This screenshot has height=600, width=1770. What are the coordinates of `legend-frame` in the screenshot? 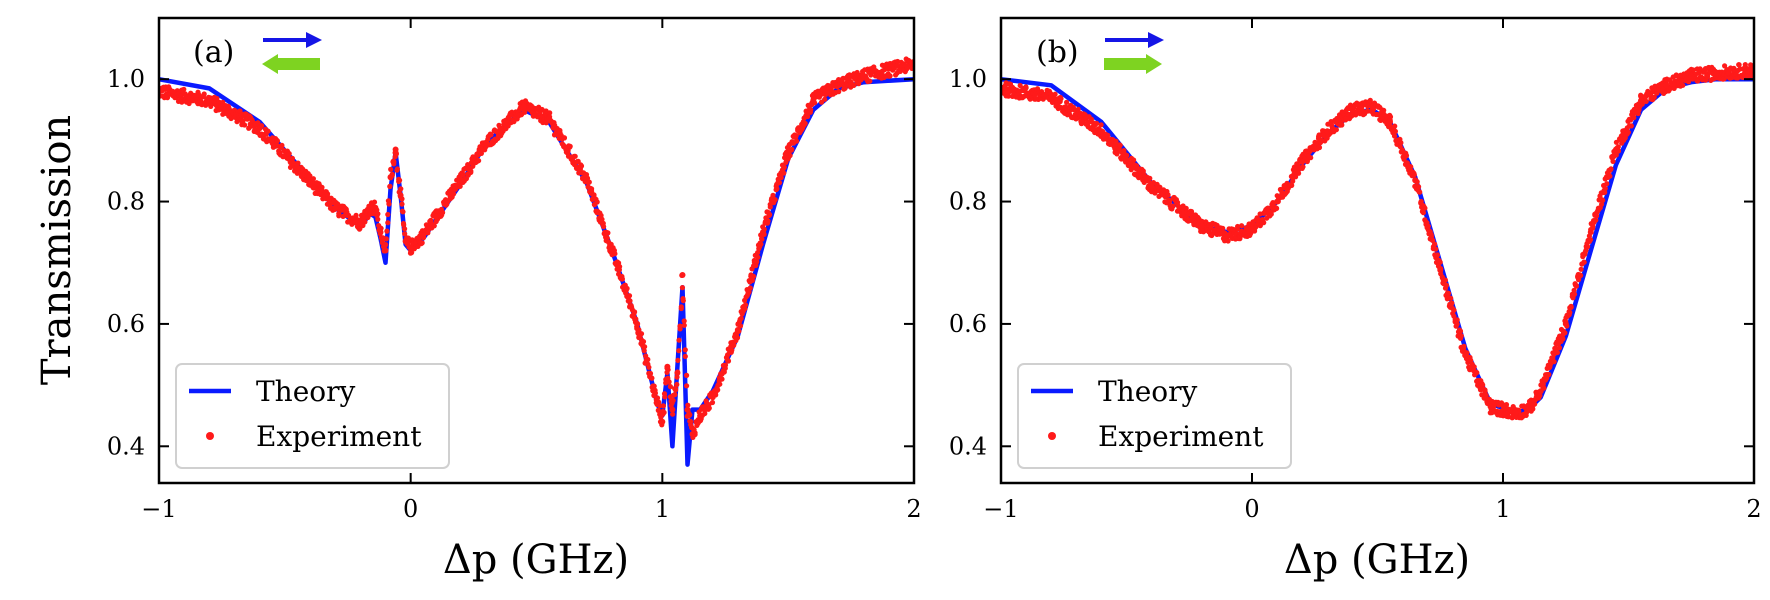 It's located at (312, 416).